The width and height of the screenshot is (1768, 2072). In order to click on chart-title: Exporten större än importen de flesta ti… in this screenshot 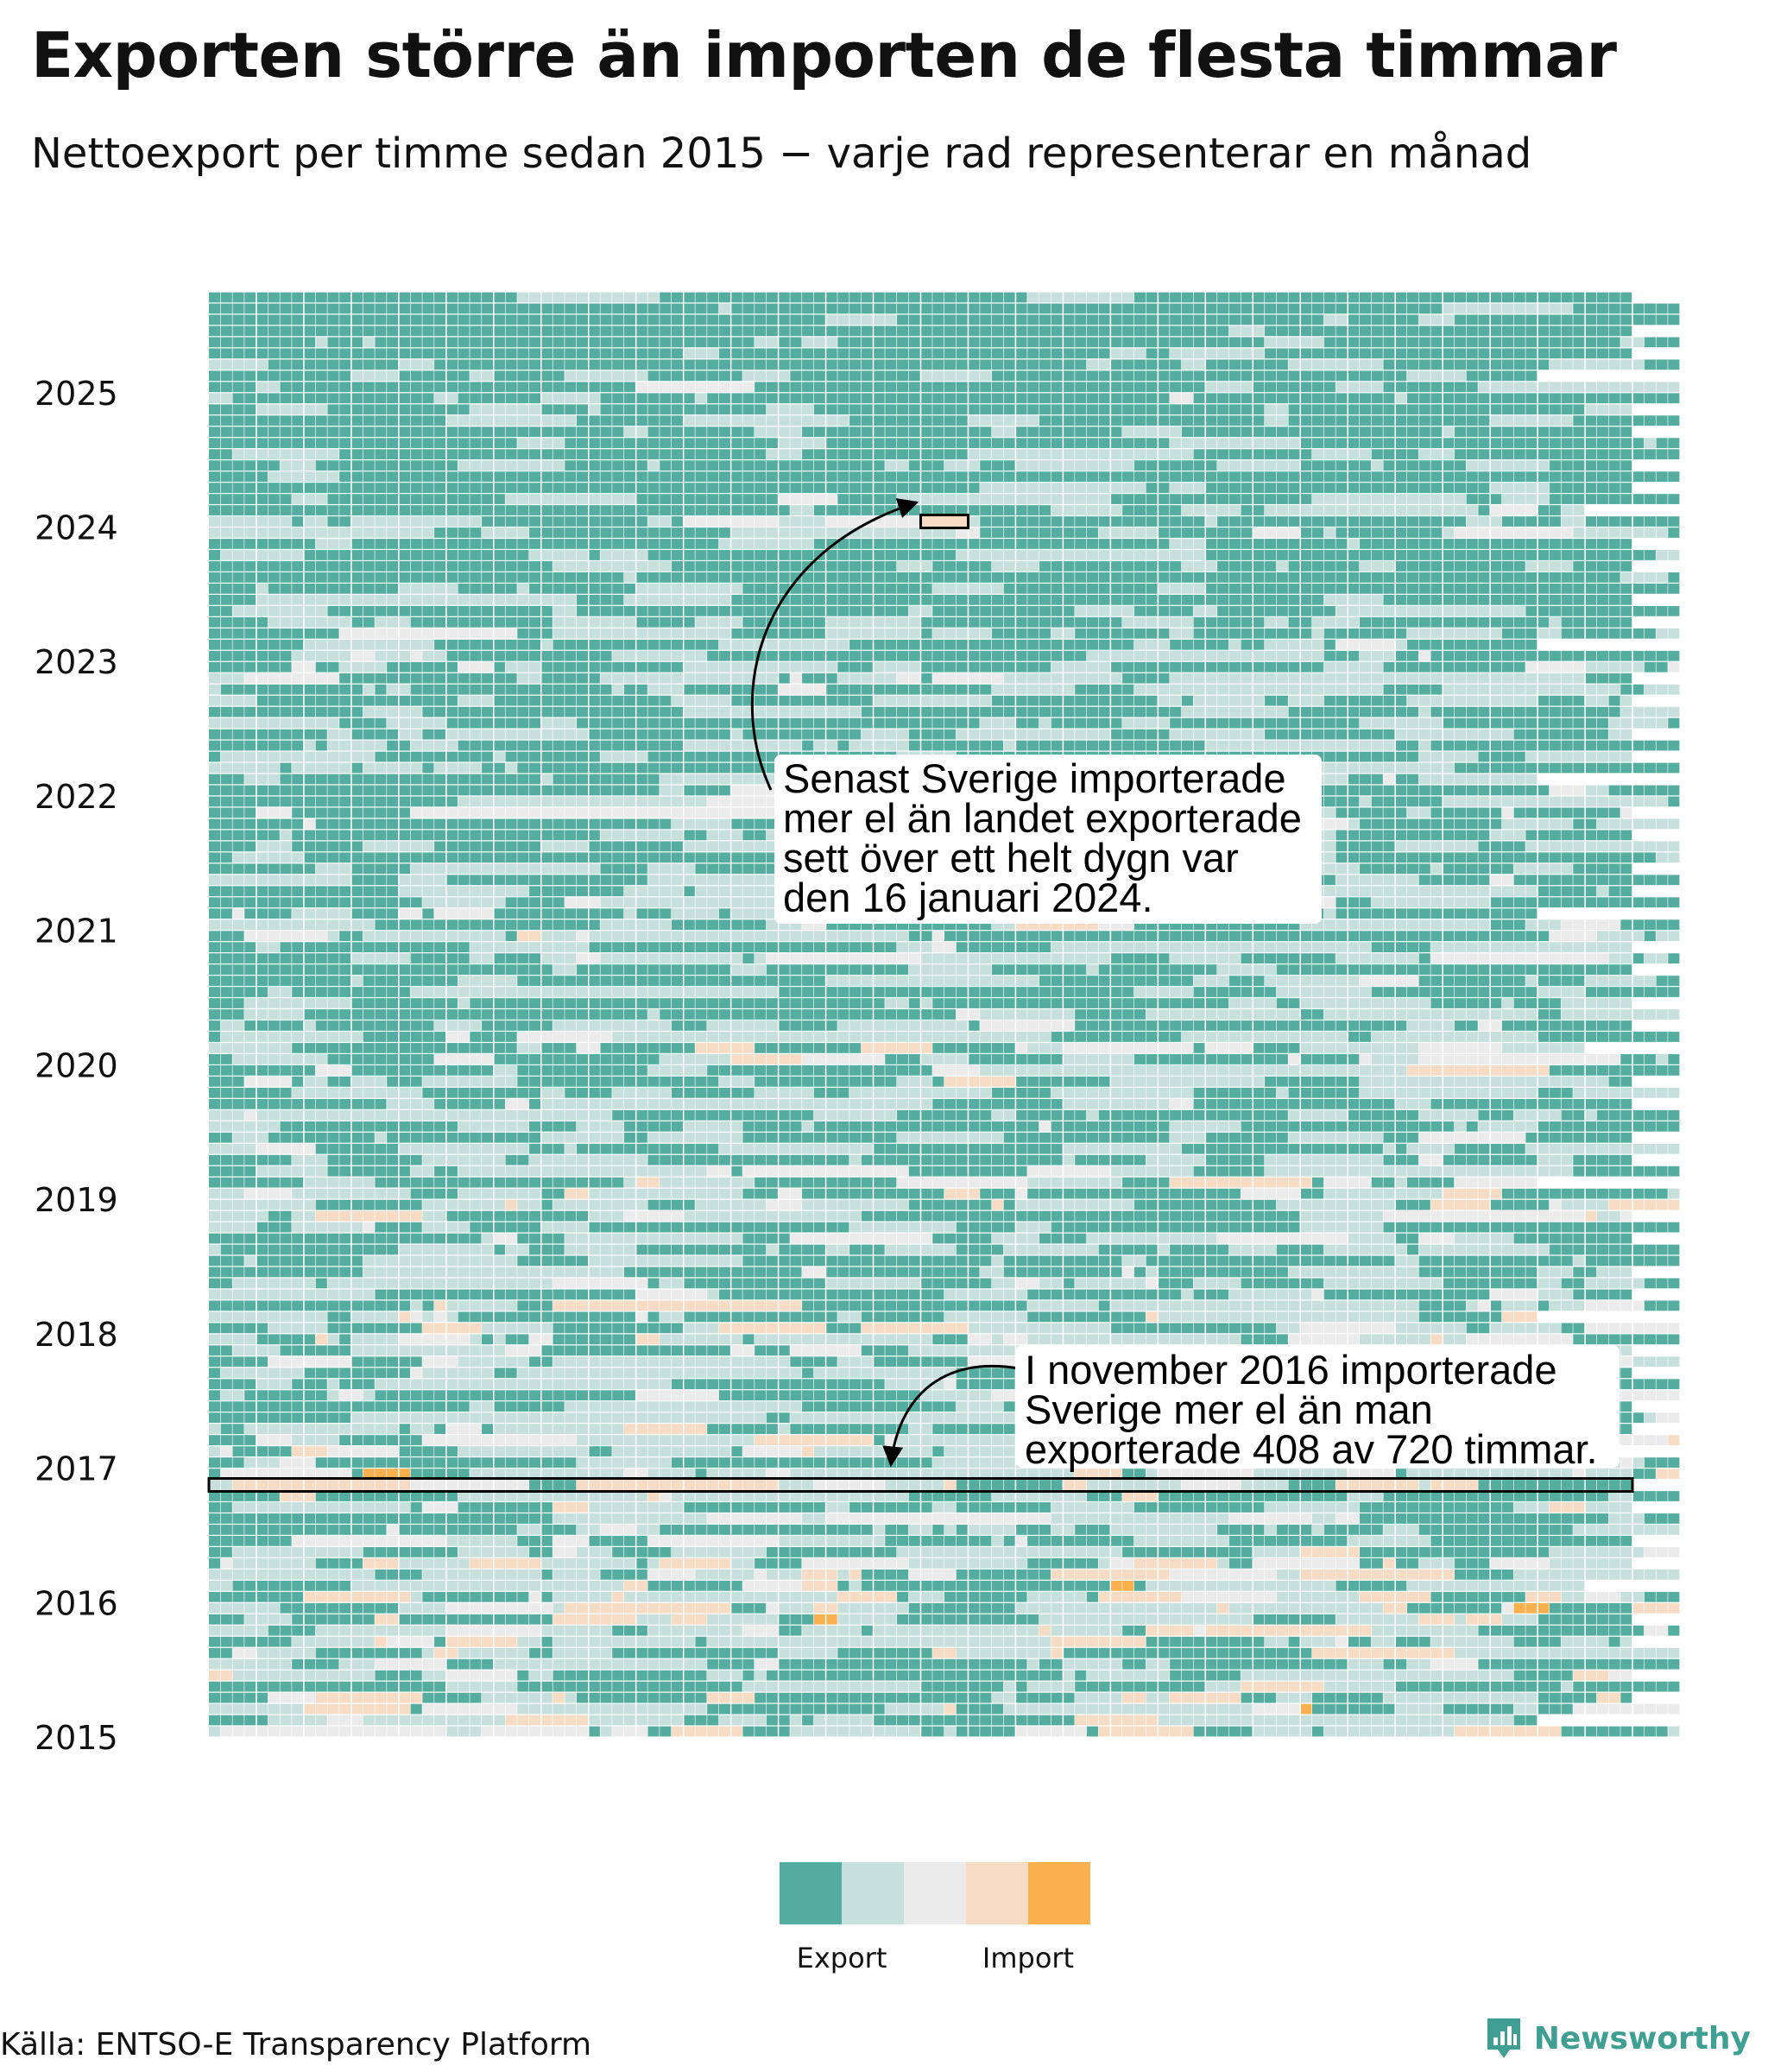, I will do `click(824, 55)`.